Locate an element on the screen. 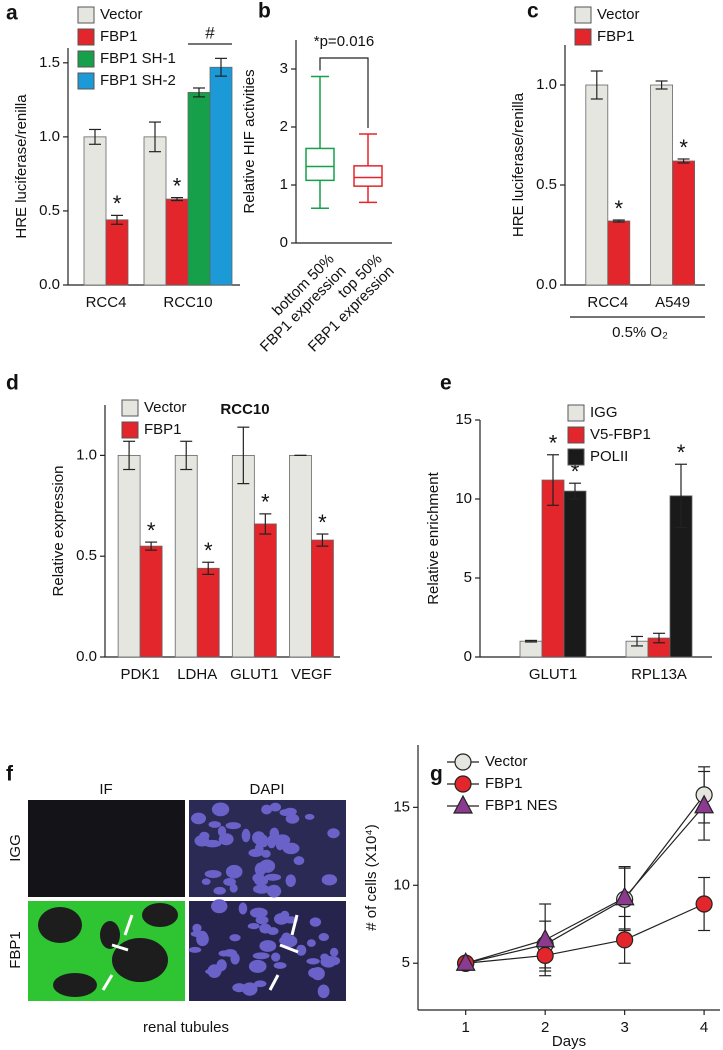 Image resolution: width=723 pixels, height=1050 pixels. legend-marker is located at coordinates (463, 804).